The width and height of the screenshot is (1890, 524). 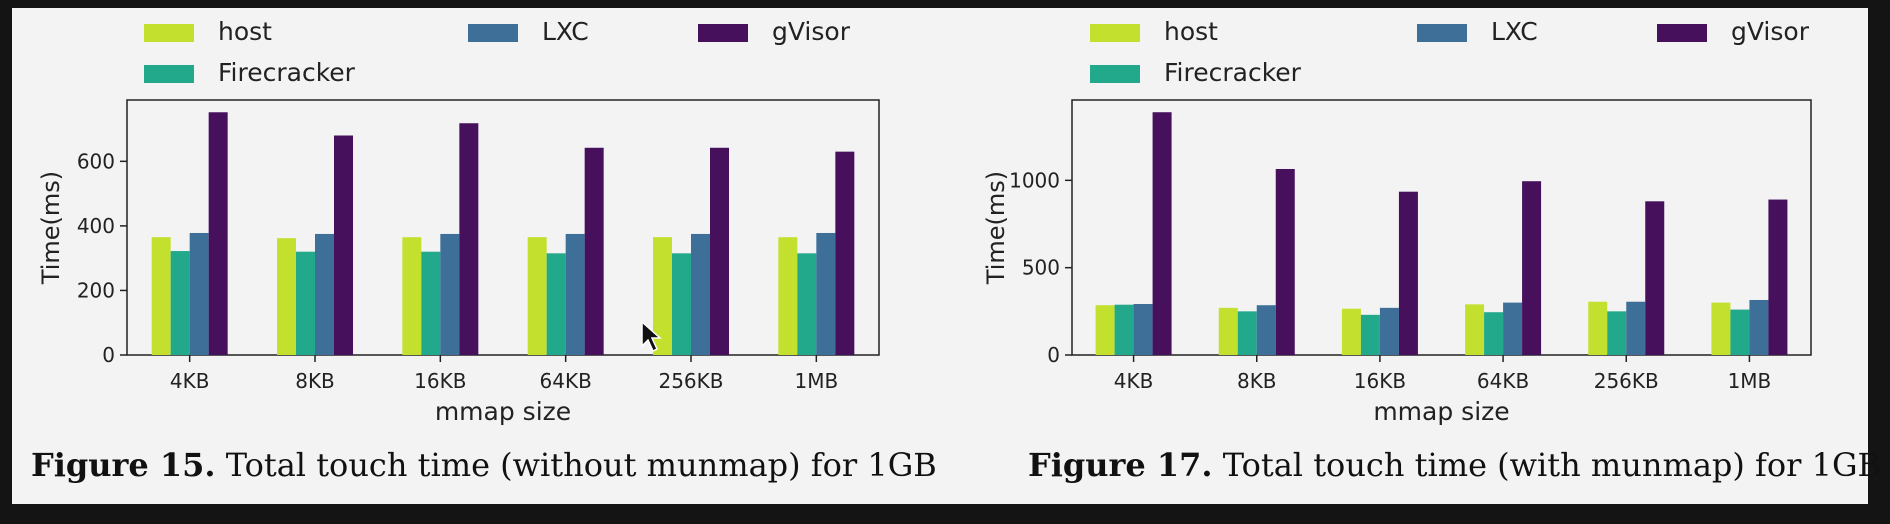 What do you see at coordinates (651, 336) in the screenshot?
I see `mouse-cursor-icon` at bounding box center [651, 336].